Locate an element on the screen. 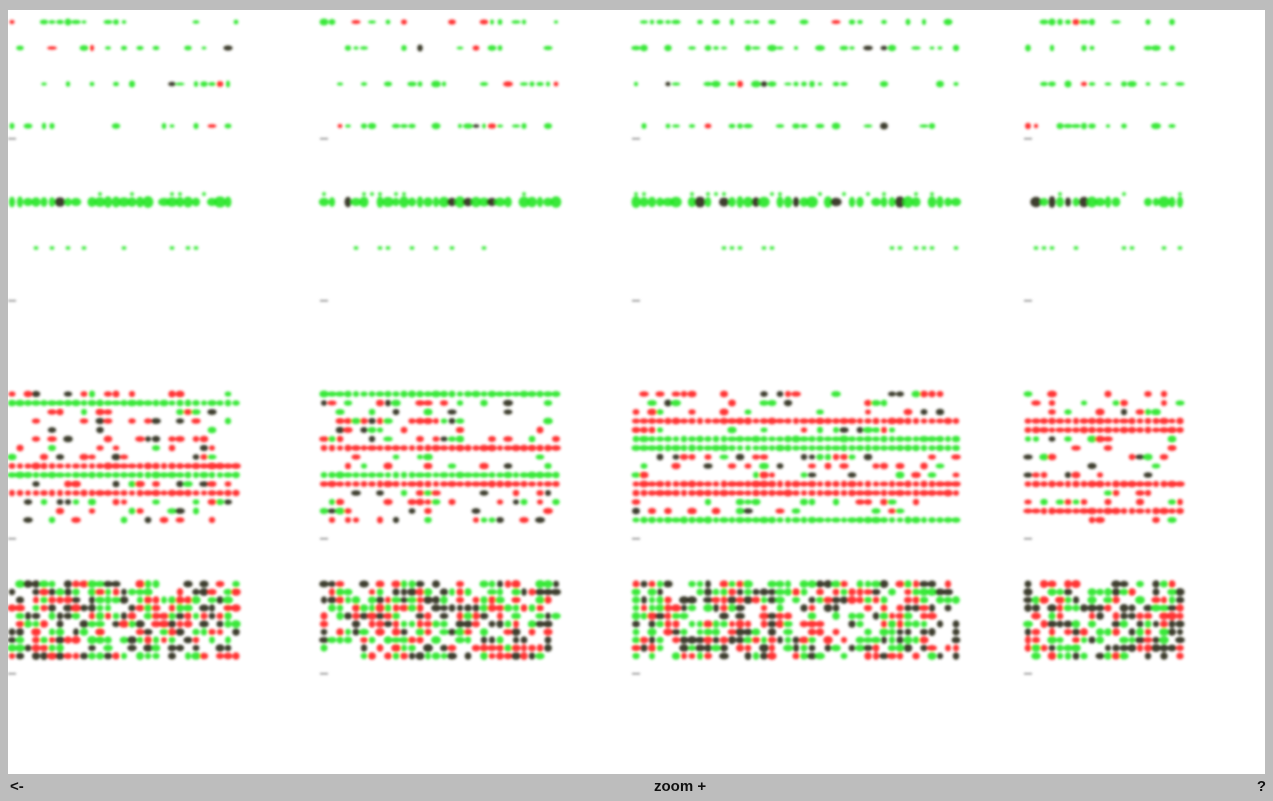 The height and width of the screenshot is (801, 1273). zoom-in-button: zoom + is located at coordinates (680, 786).